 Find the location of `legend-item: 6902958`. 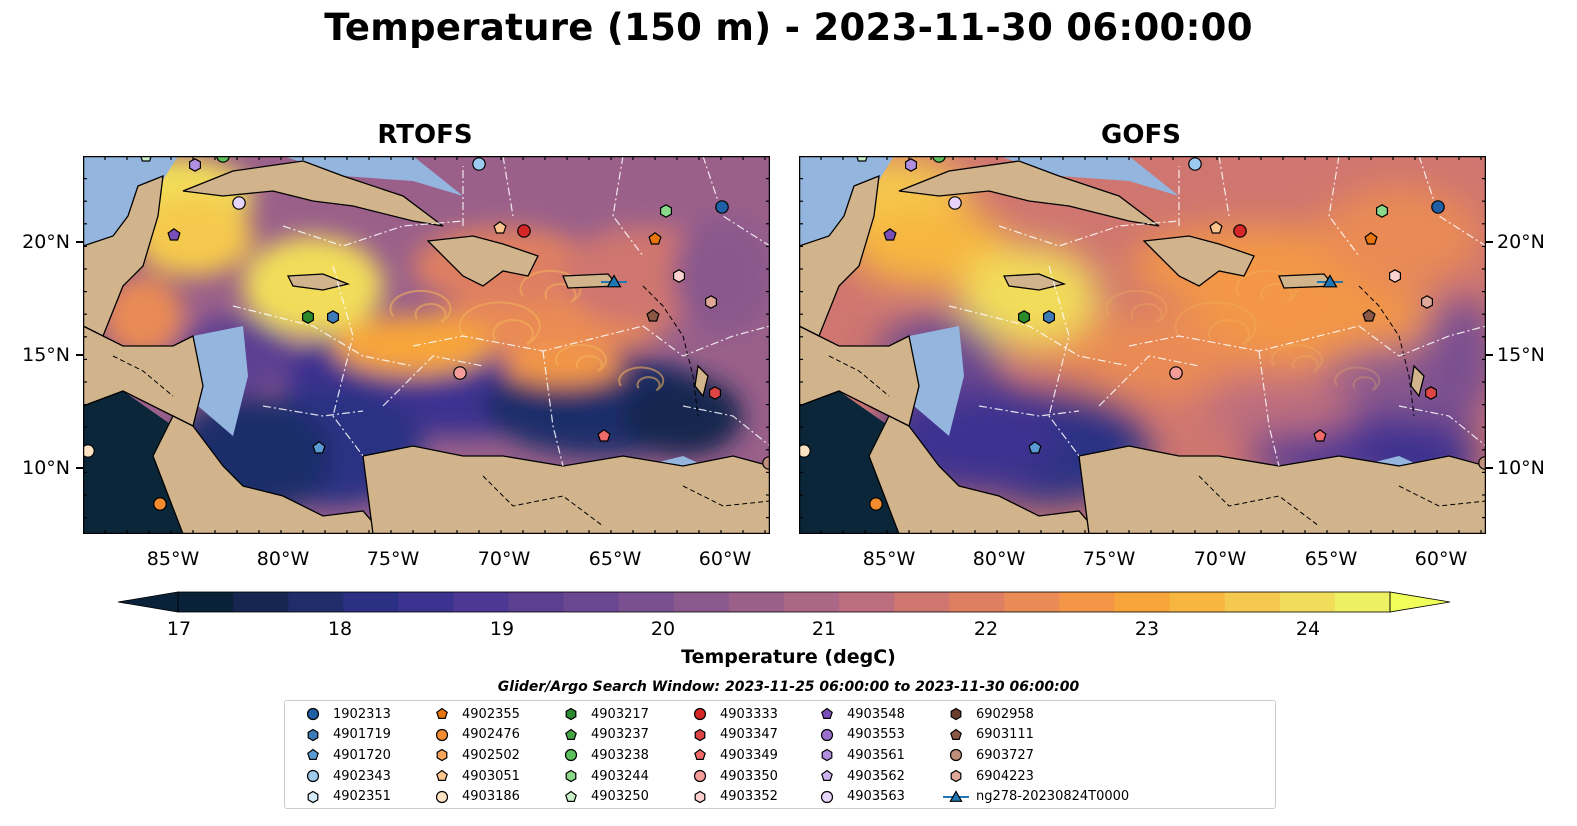

legend-item: 6902958 is located at coordinates (988, 714).